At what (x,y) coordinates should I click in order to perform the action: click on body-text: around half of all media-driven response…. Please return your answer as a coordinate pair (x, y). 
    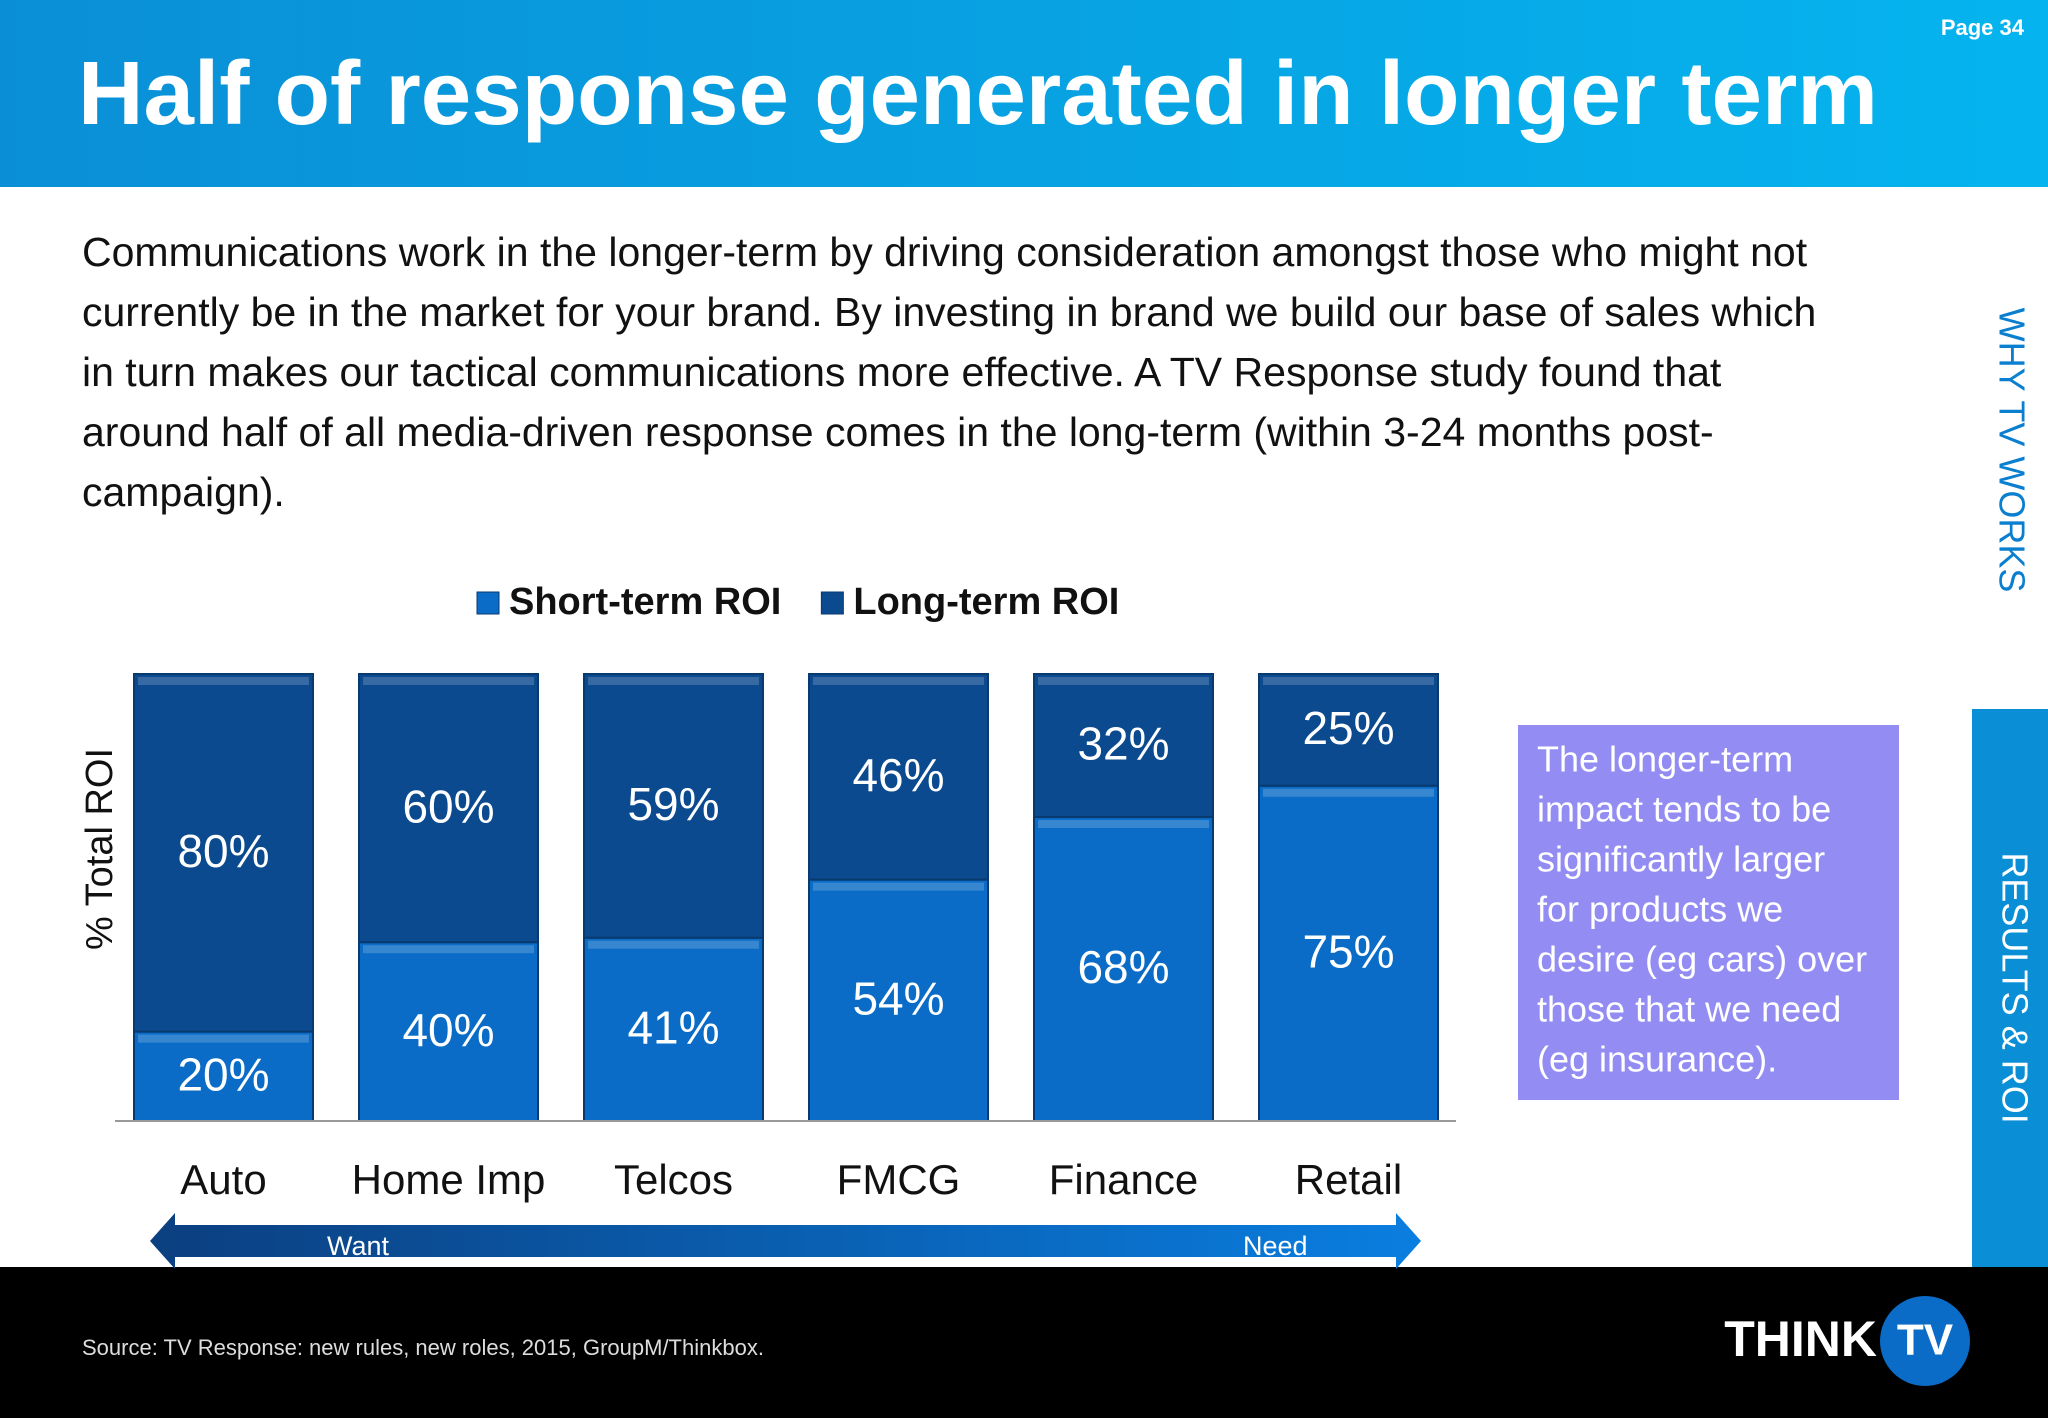
    Looking at the image, I should click on (898, 432).